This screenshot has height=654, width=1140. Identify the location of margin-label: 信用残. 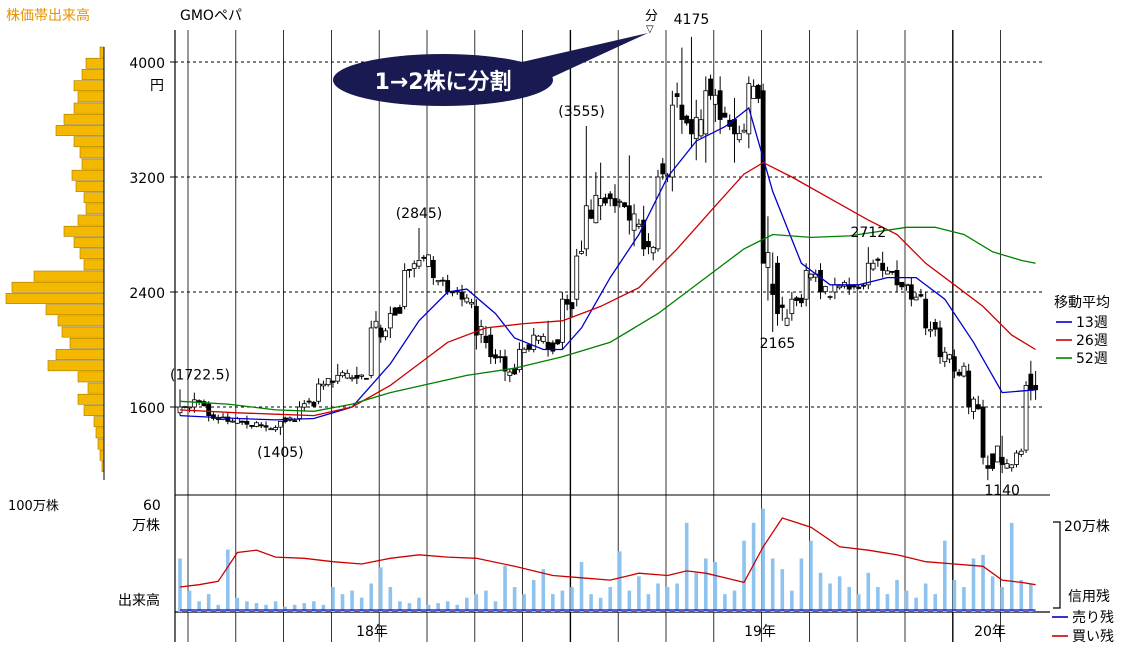
(1089, 597).